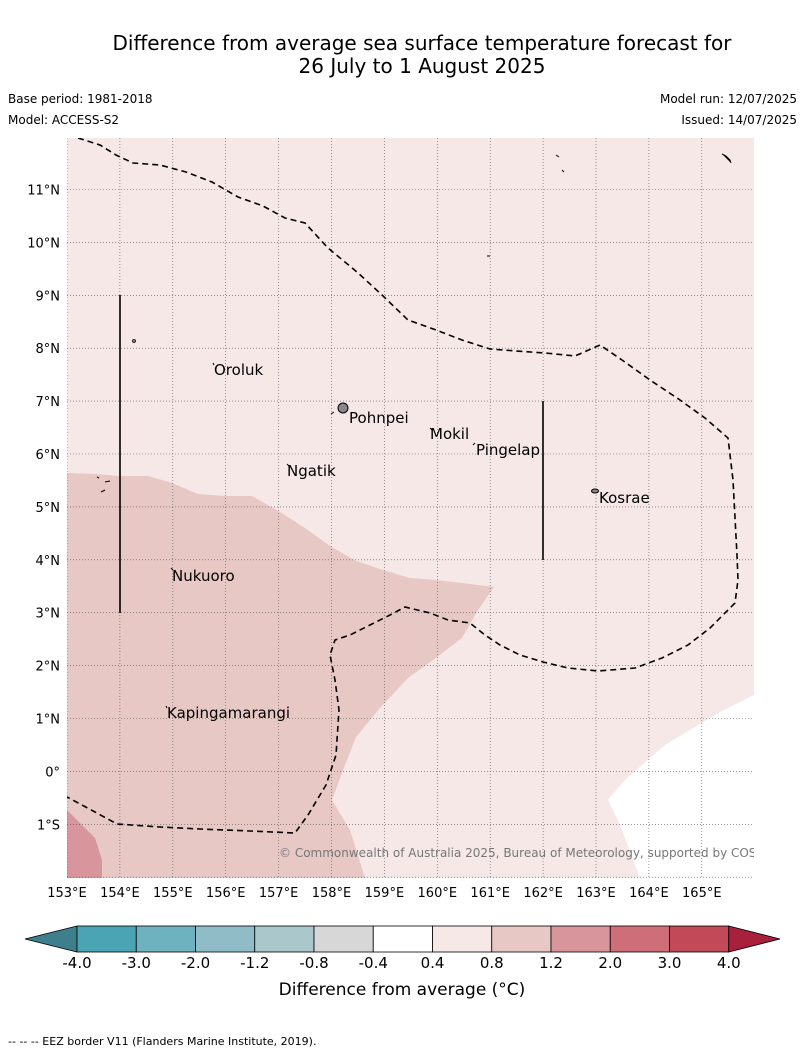  I want to click on place-kapingamarangi: Kapingamarangi, so click(228, 713).